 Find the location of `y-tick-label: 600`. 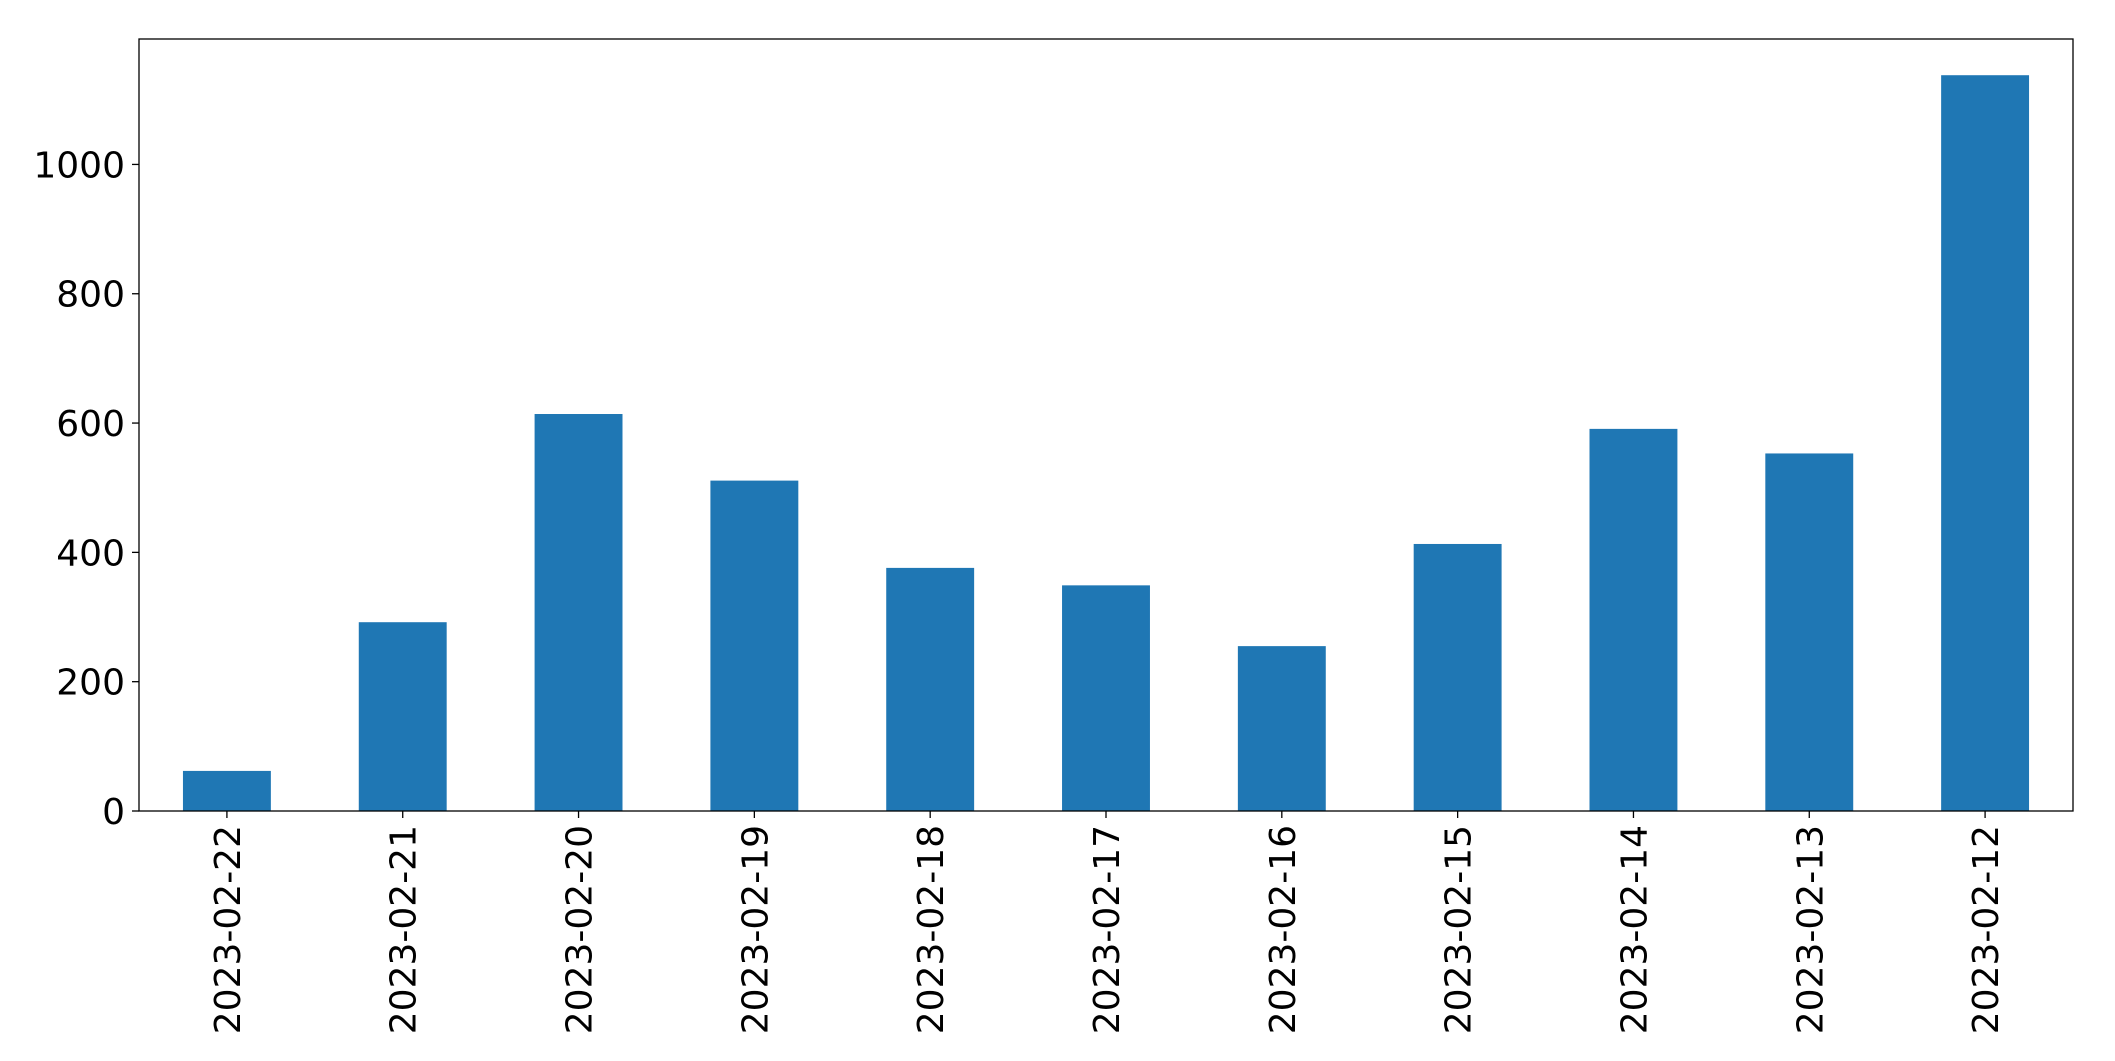

y-tick-label: 600 is located at coordinates (90, 424).